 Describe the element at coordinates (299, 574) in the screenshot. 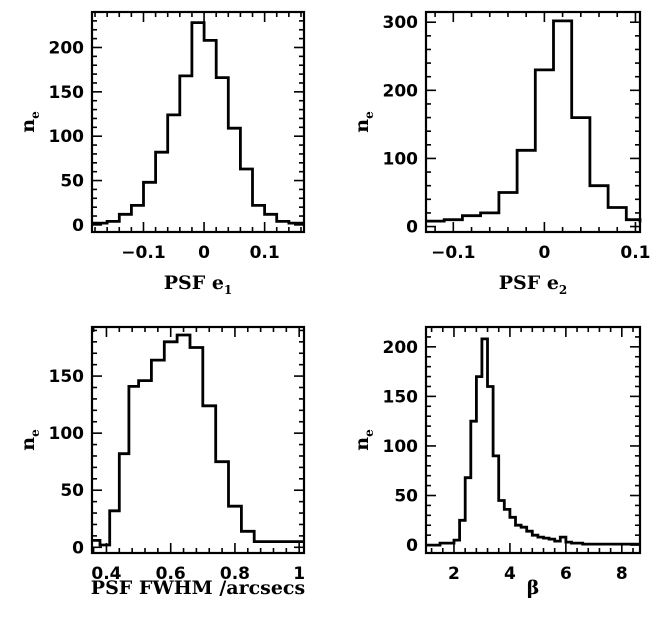

I see `x-tick-label: 1` at that location.